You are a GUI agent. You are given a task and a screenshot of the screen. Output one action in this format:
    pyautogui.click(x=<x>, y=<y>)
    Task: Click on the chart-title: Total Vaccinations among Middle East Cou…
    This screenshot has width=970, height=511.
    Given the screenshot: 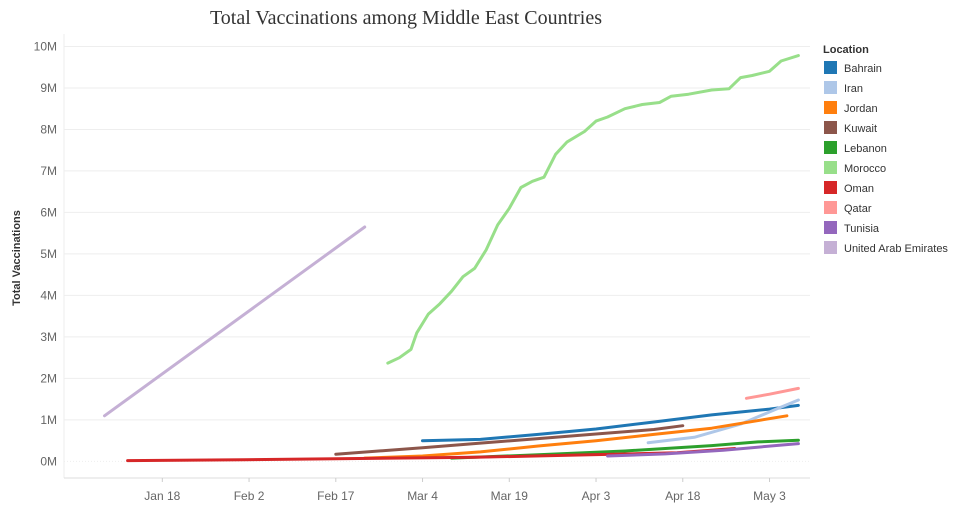 What is the action you would take?
    pyautogui.click(x=406, y=18)
    